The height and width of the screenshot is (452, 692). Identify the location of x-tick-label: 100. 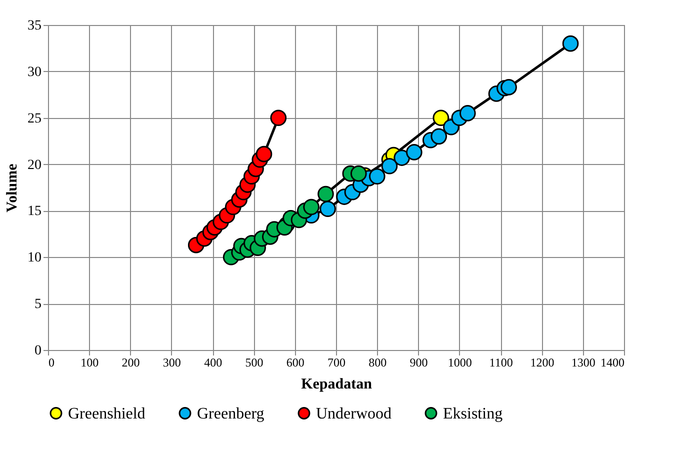
(89, 363).